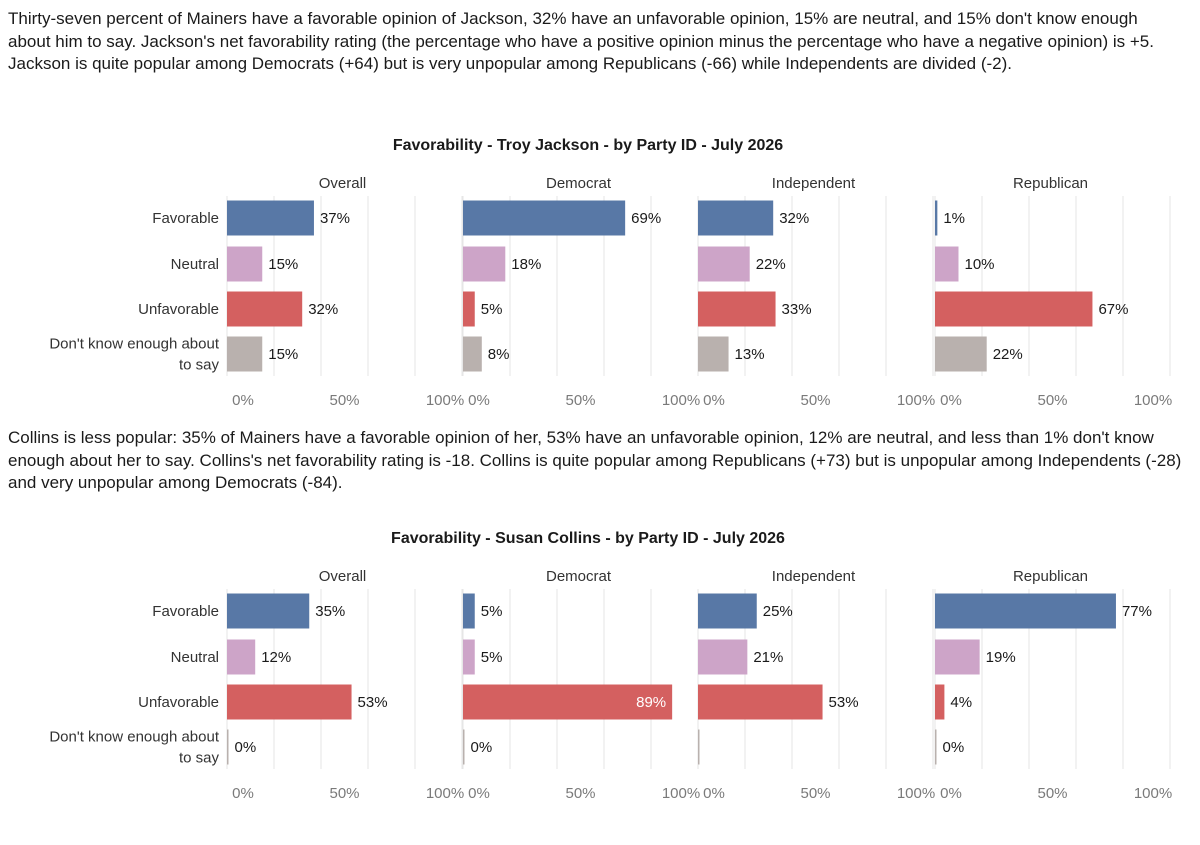  Describe the element at coordinates (276, 657) in the screenshot. I see `chart2-overall-value-label-neutral: 12%` at that location.